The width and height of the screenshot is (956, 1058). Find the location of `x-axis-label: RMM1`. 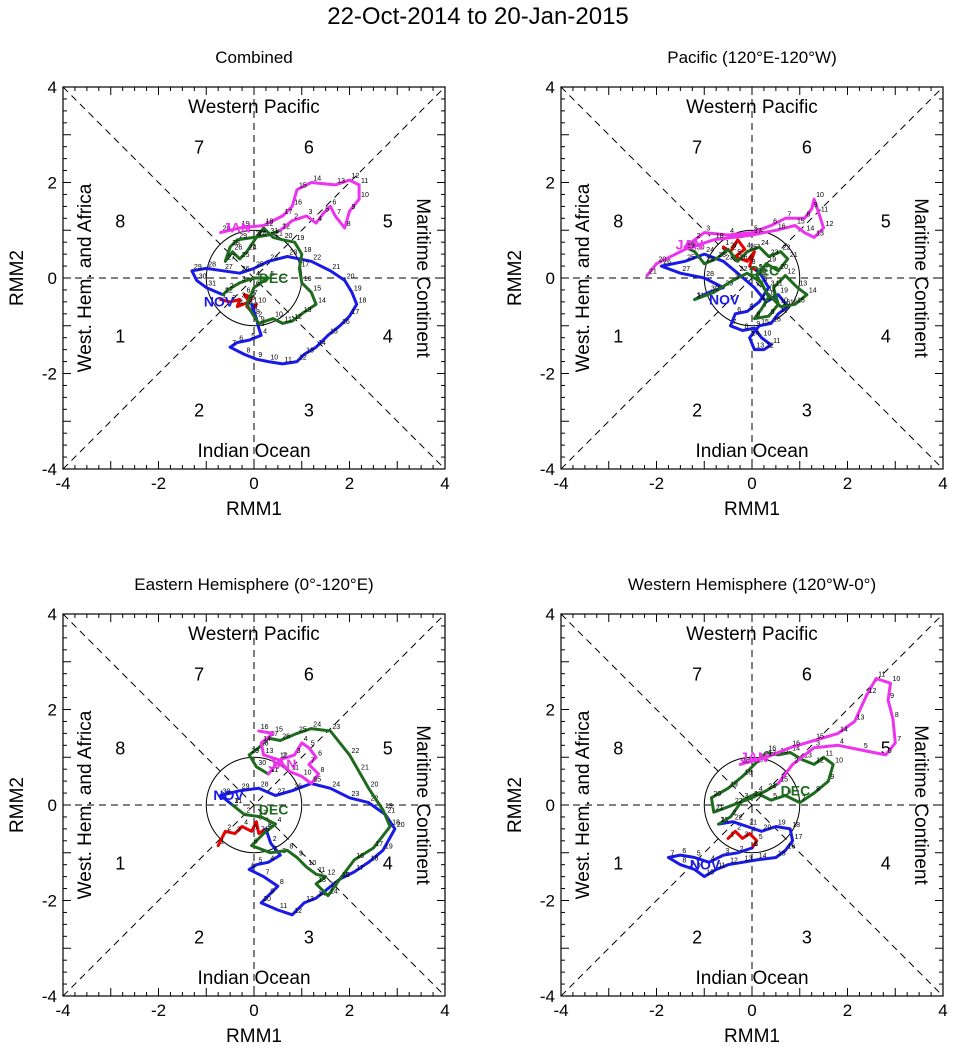

x-axis-label: RMM1 is located at coordinates (254, 509).